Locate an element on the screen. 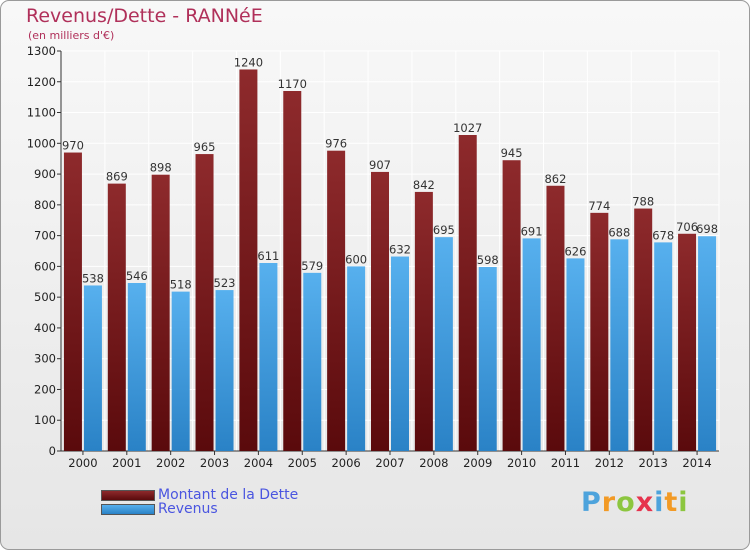  logo-letter: t is located at coordinates (671, 502).